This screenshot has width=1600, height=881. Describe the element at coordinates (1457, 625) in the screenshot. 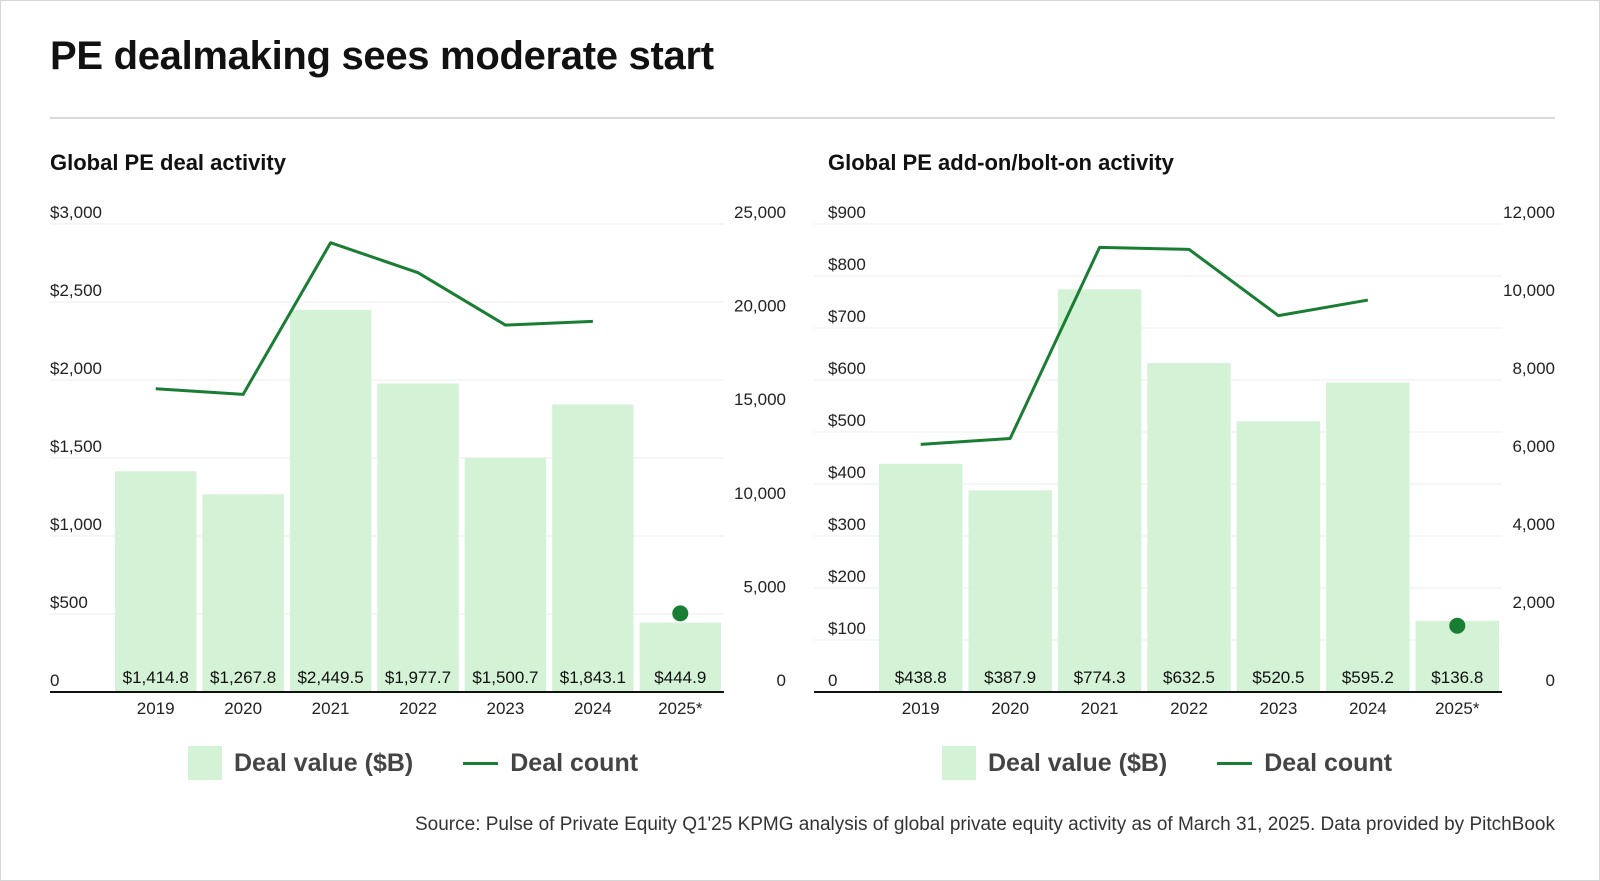

I see `addon-activity-deal-count-marker` at that location.